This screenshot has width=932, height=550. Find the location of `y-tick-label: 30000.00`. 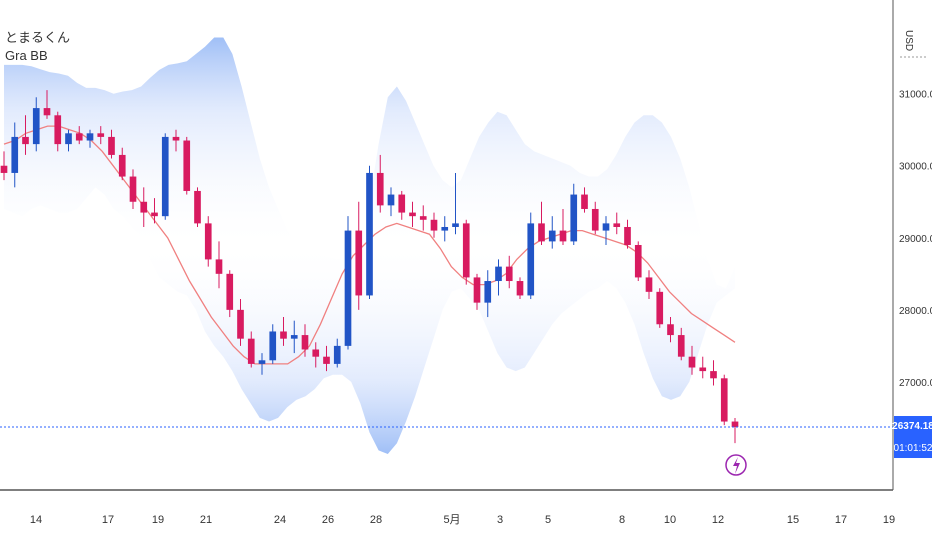

y-tick-label: 30000.00 is located at coordinates (915, 167).